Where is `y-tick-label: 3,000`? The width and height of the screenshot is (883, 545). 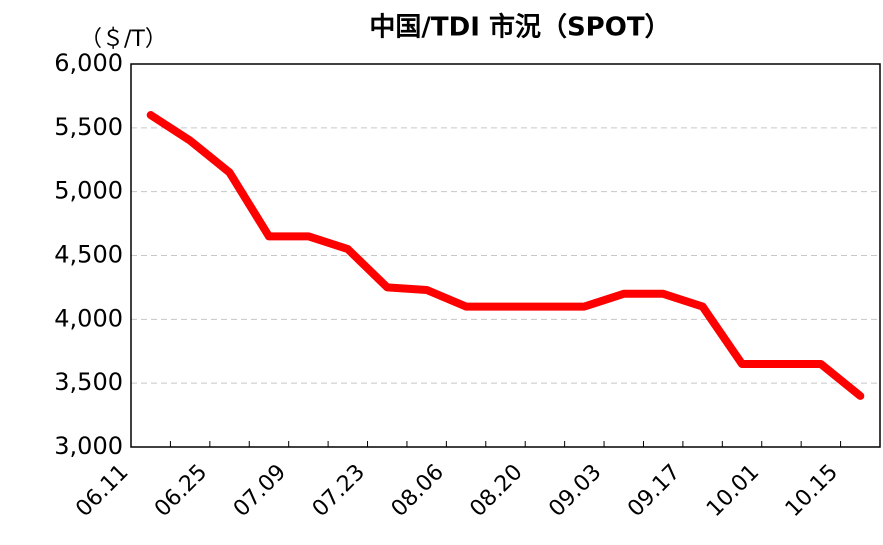 y-tick-label: 3,000 is located at coordinates (88, 446).